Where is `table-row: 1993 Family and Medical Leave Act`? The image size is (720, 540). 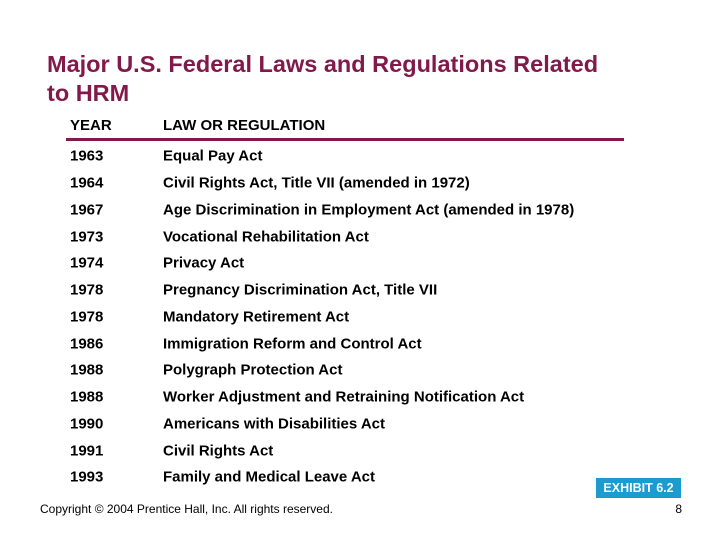
table-row: 1993 Family and Medical Leave Act is located at coordinates (360, 477).